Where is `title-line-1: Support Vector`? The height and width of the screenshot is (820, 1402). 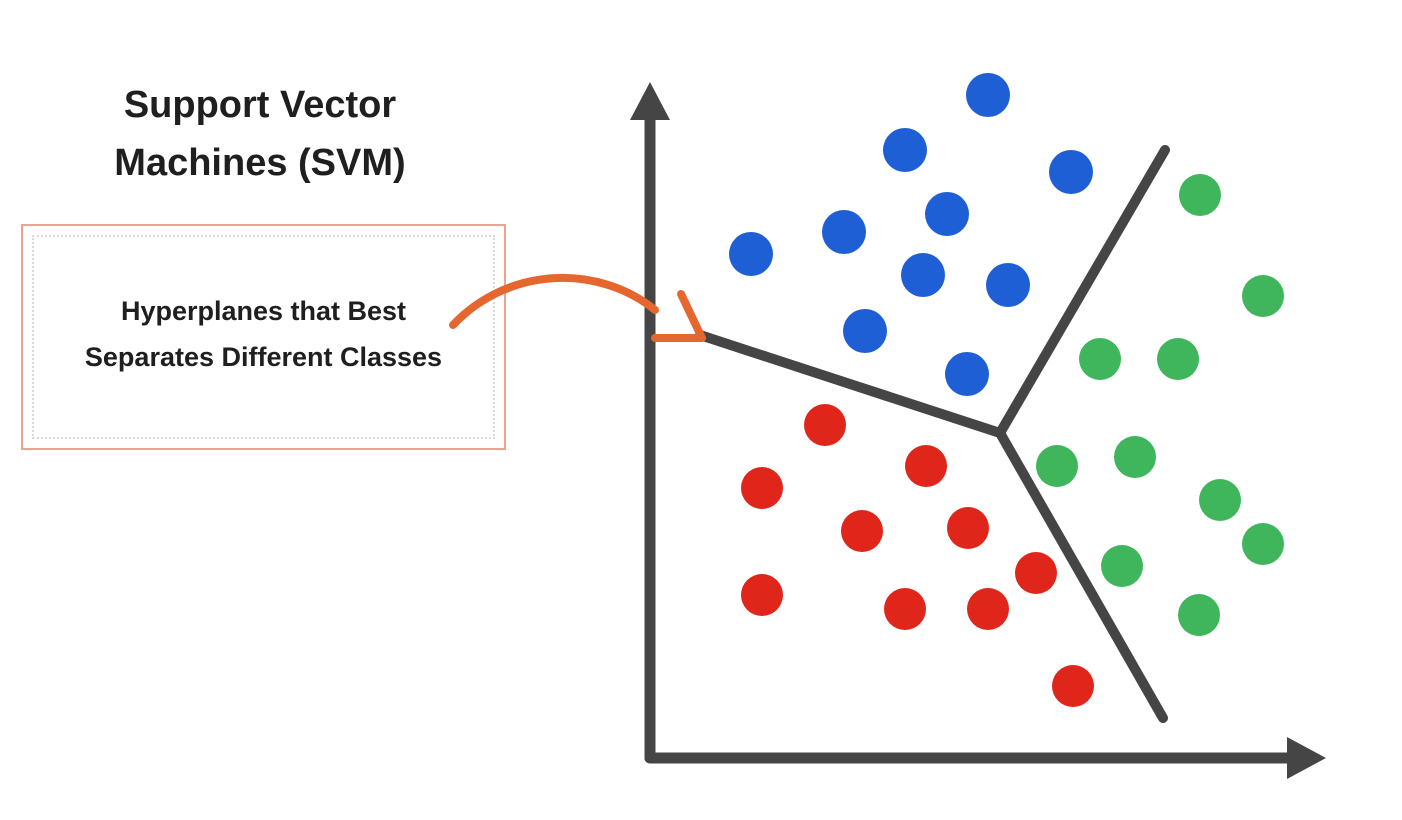 title-line-1: Support Vector is located at coordinates (260, 105).